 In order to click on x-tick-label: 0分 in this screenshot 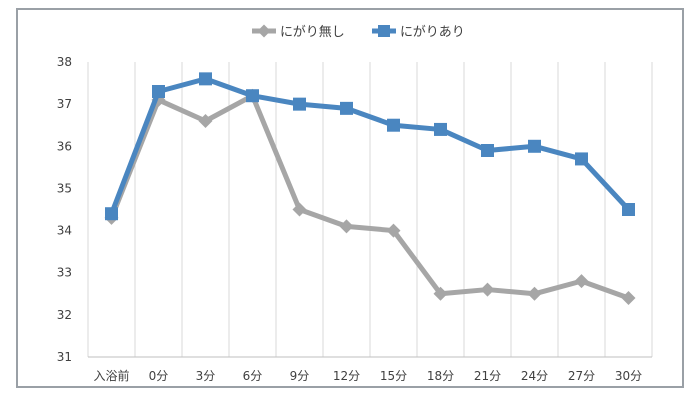, I will do `click(159, 376)`.